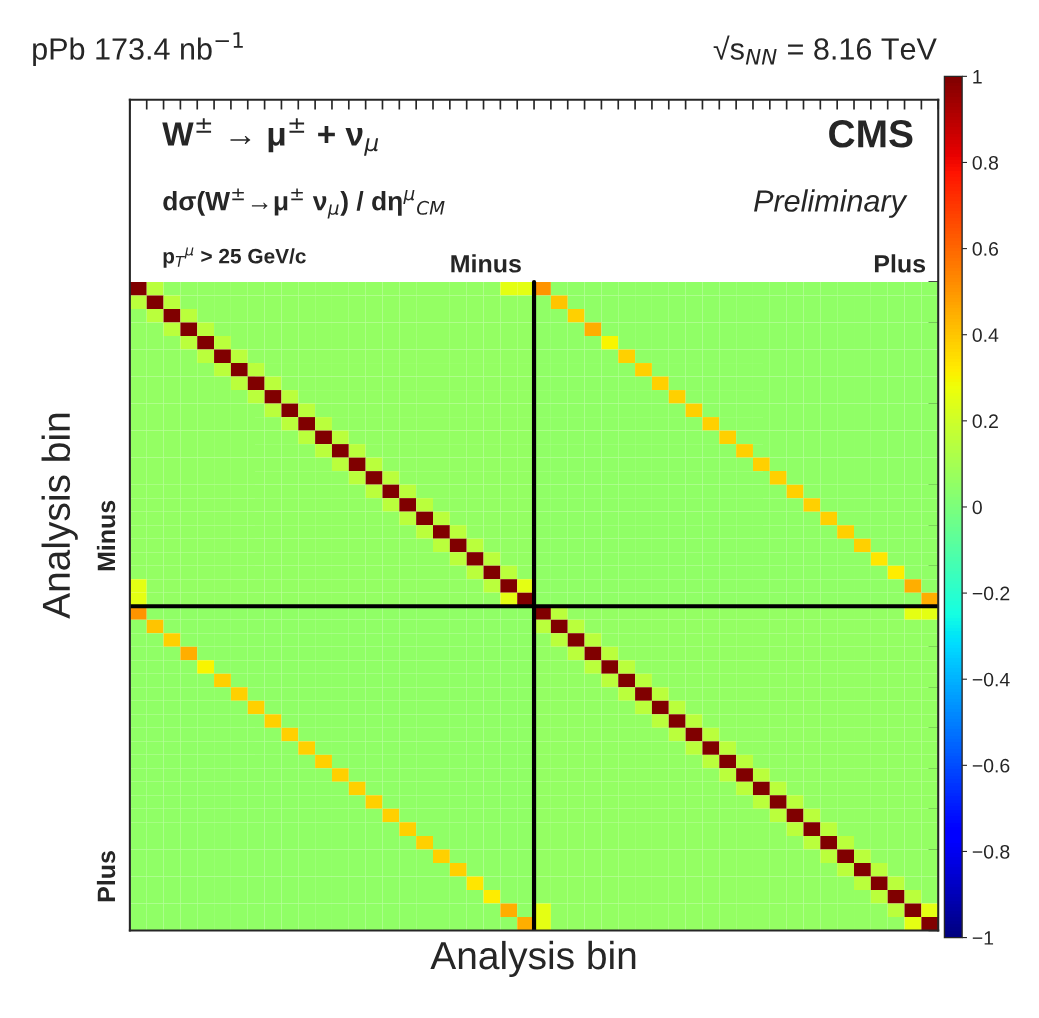 The image size is (1039, 1018). I want to click on color-bar-label: −0.4, so click(991, 679).